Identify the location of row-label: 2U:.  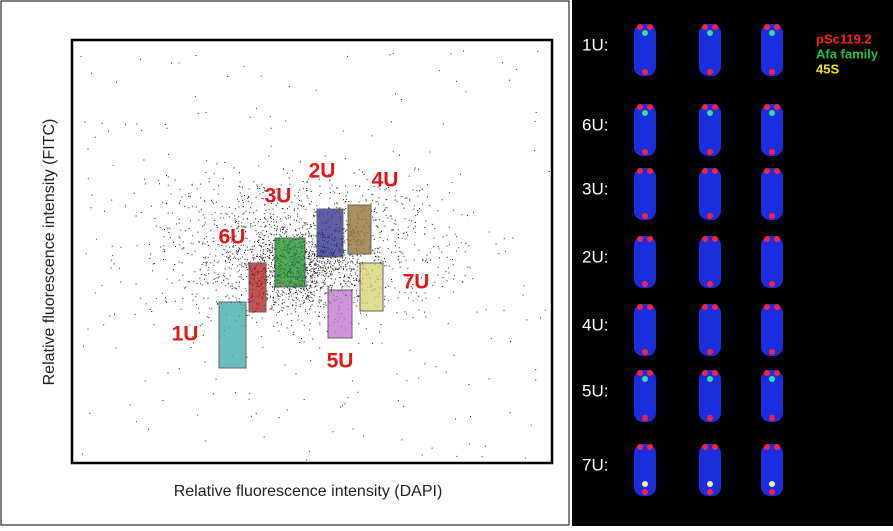
(595, 256).